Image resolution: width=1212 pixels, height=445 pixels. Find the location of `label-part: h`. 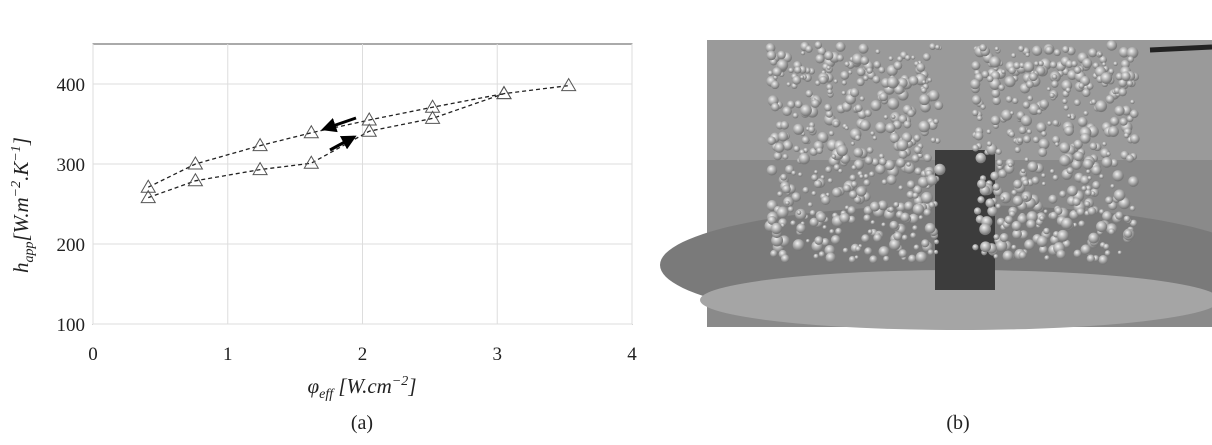

label-part: h is located at coordinates (21, 268).